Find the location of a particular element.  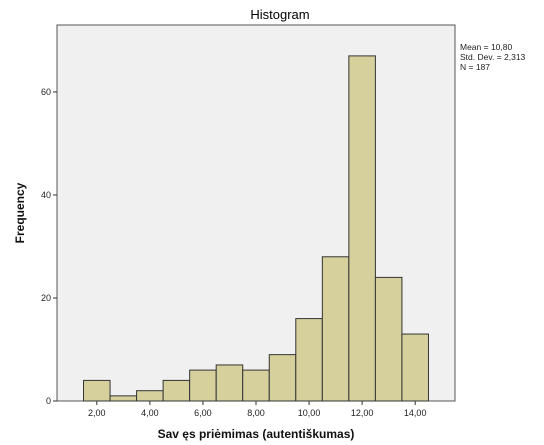

y-axis: 0 20 40 60 is located at coordinates (49, 246).